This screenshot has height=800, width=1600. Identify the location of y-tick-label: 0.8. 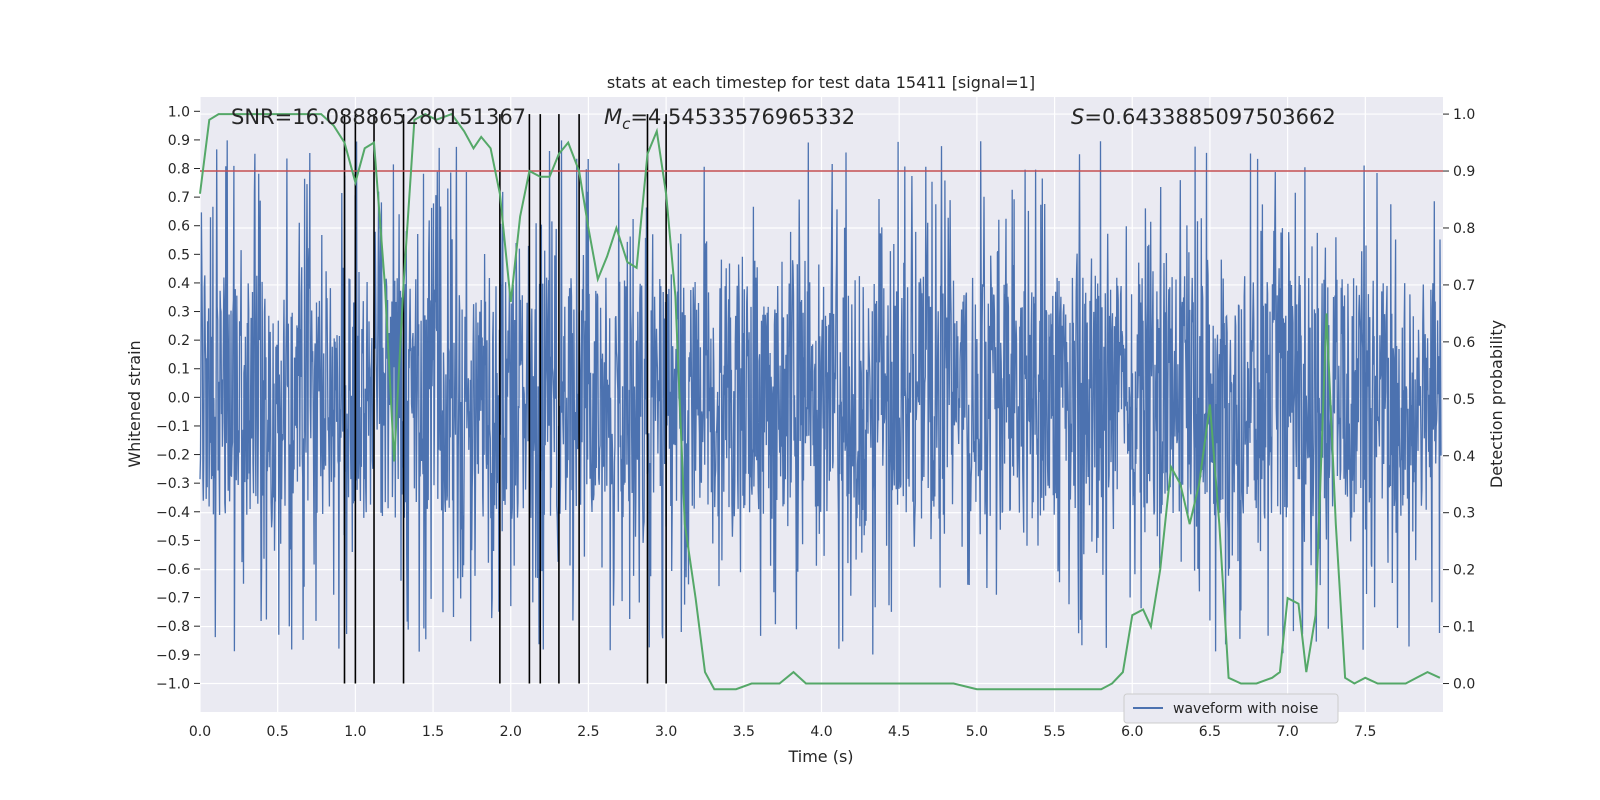
(179, 170).